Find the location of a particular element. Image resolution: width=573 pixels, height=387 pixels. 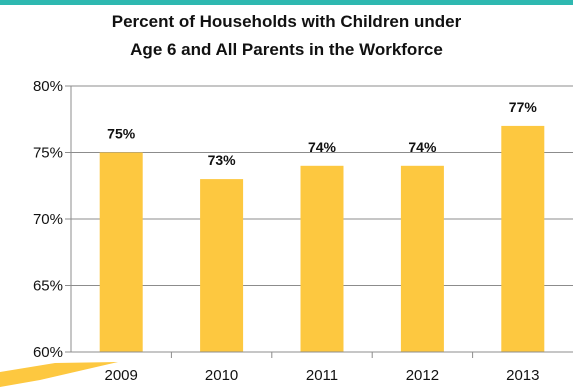

x-tick-label-2011: 2011 is located at coordinates (322, 375).